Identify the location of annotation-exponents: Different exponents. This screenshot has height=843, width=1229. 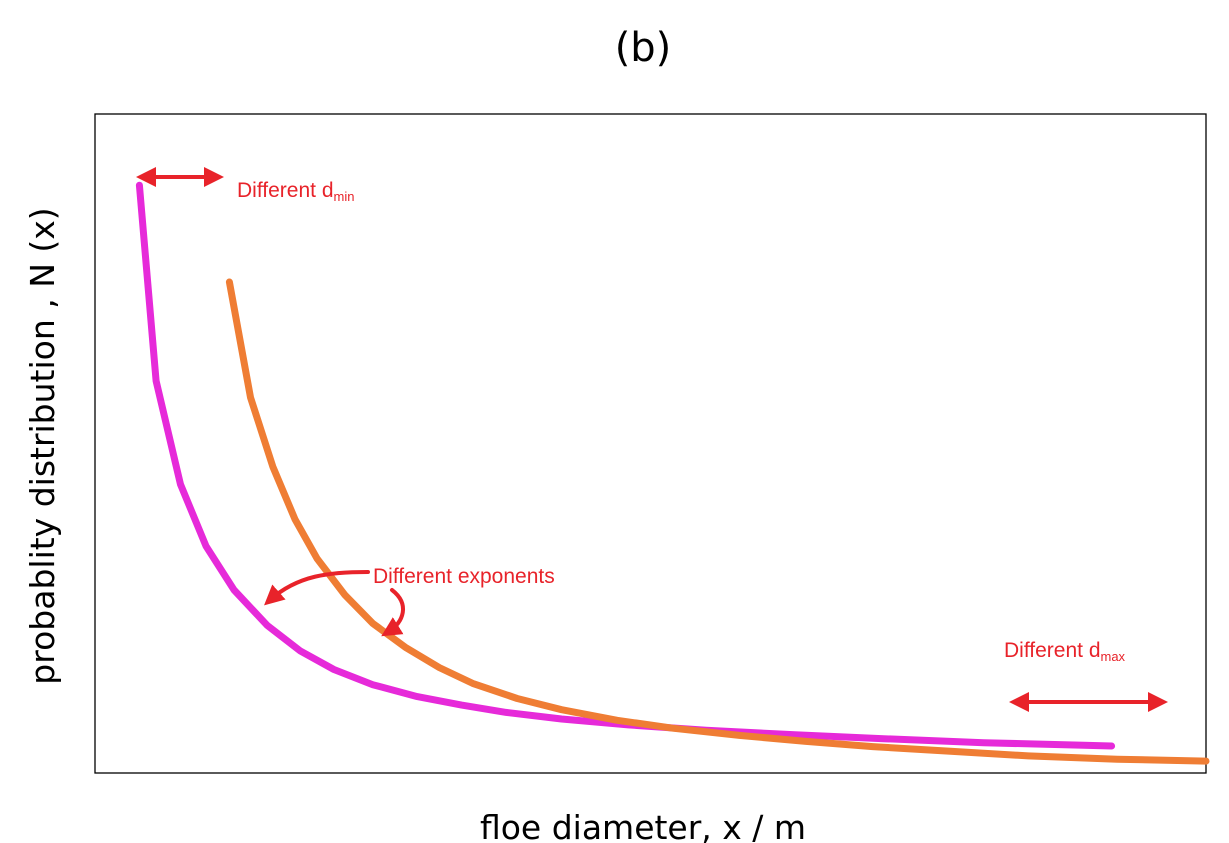
(409, 601).